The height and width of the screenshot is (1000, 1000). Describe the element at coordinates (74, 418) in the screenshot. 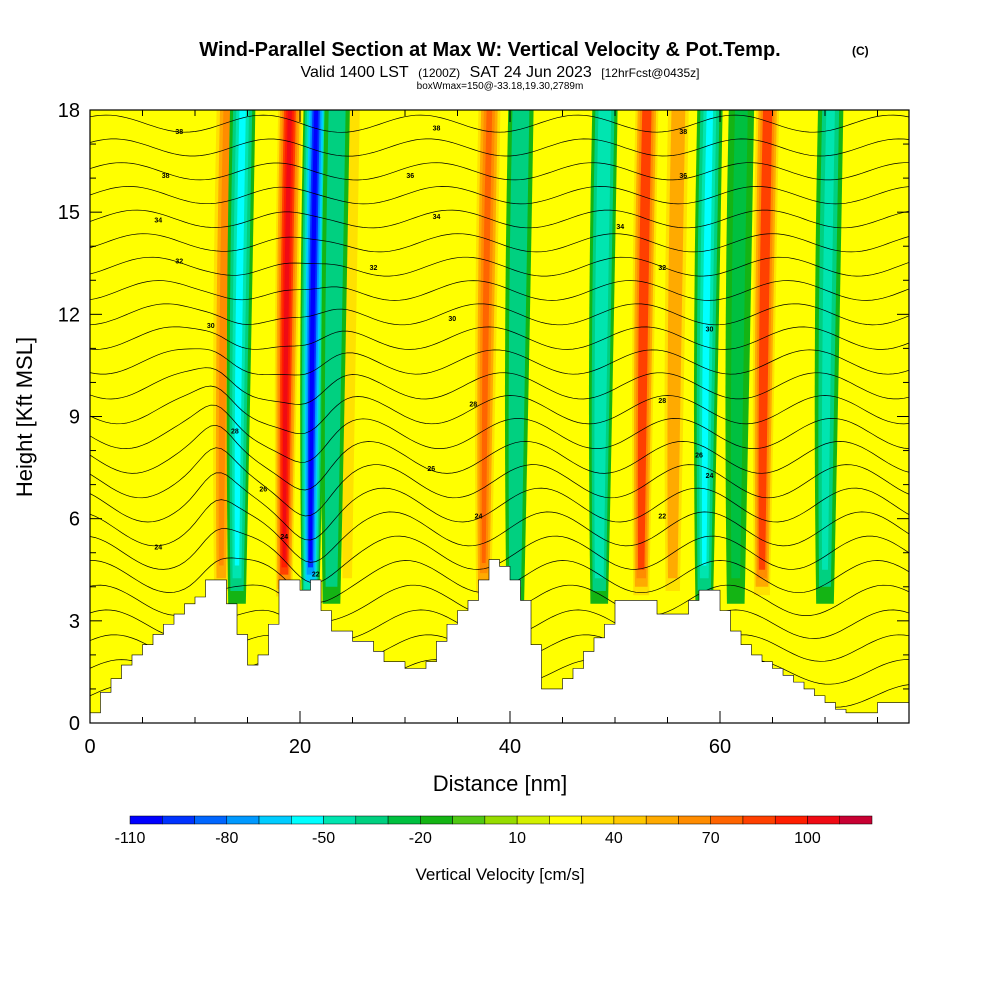

I see `y-tick-label: 9` at that location.